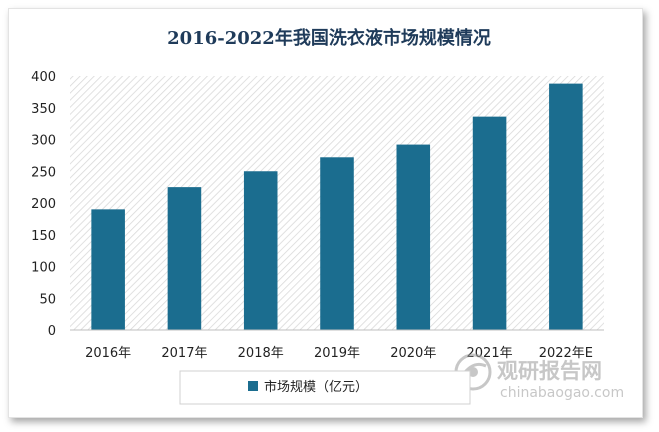 The width and height of the screenshot is (659, 432). I want to click on chart-title: 2016-2022年我国洗衣液市场规模情况, so click(329, 38).